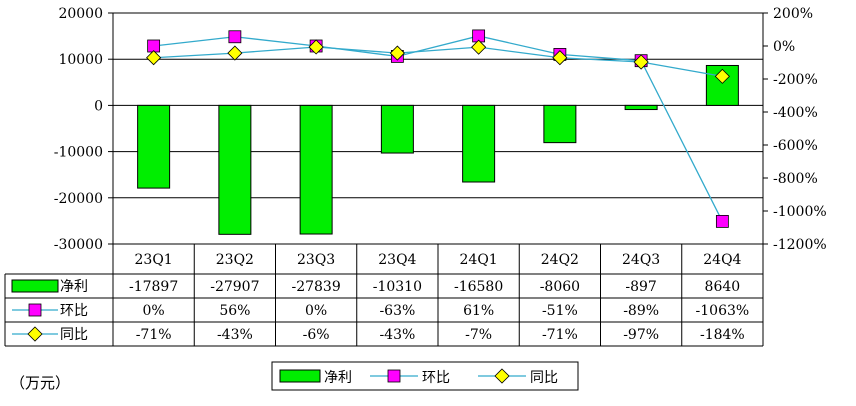 Image resolution: width=856 pixels, height=406 pixels. Describe the element at coordinates (154, 58) in the screenshot. I see `point-同比-23Q1` at that location.